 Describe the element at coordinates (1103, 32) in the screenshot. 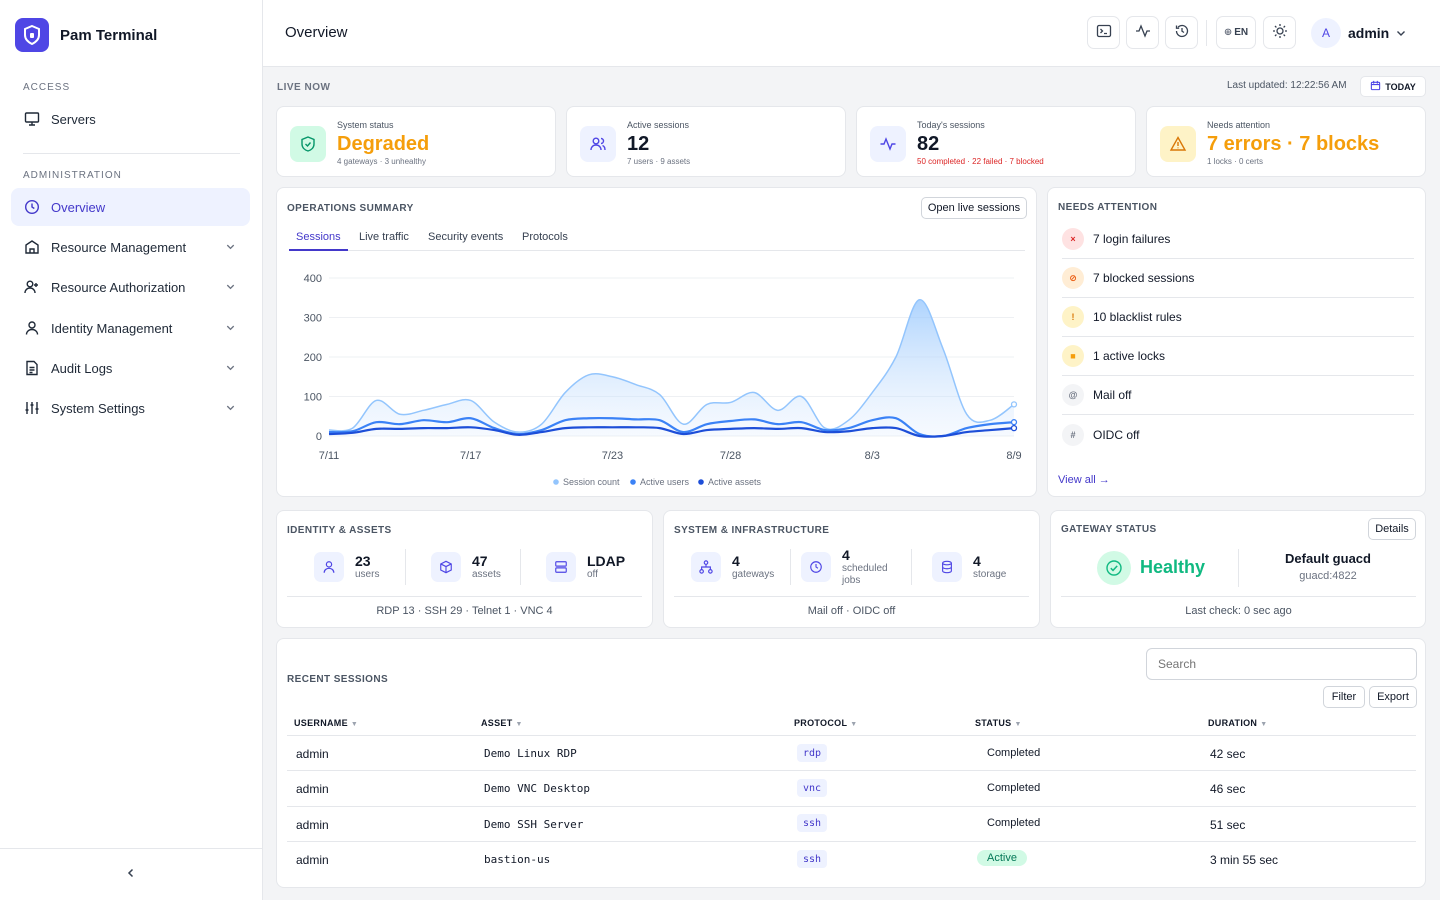

I see `terminal-button` at that location.